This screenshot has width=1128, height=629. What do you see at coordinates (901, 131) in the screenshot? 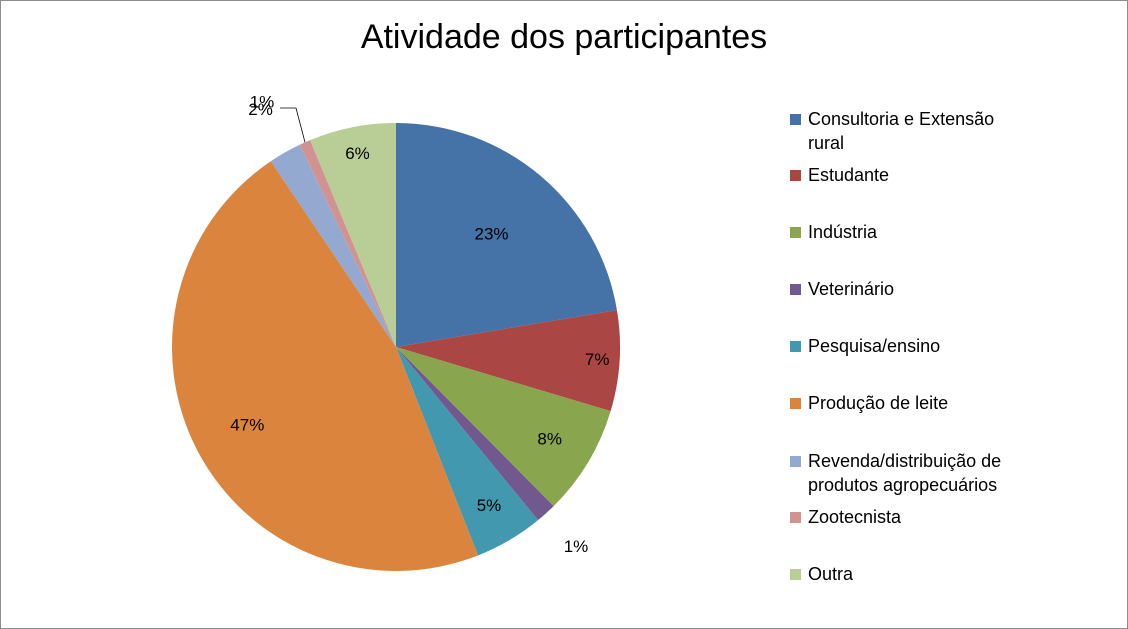
I see `legend-label: Consultoria e Extensão rural` at bounding box center [901, 131].